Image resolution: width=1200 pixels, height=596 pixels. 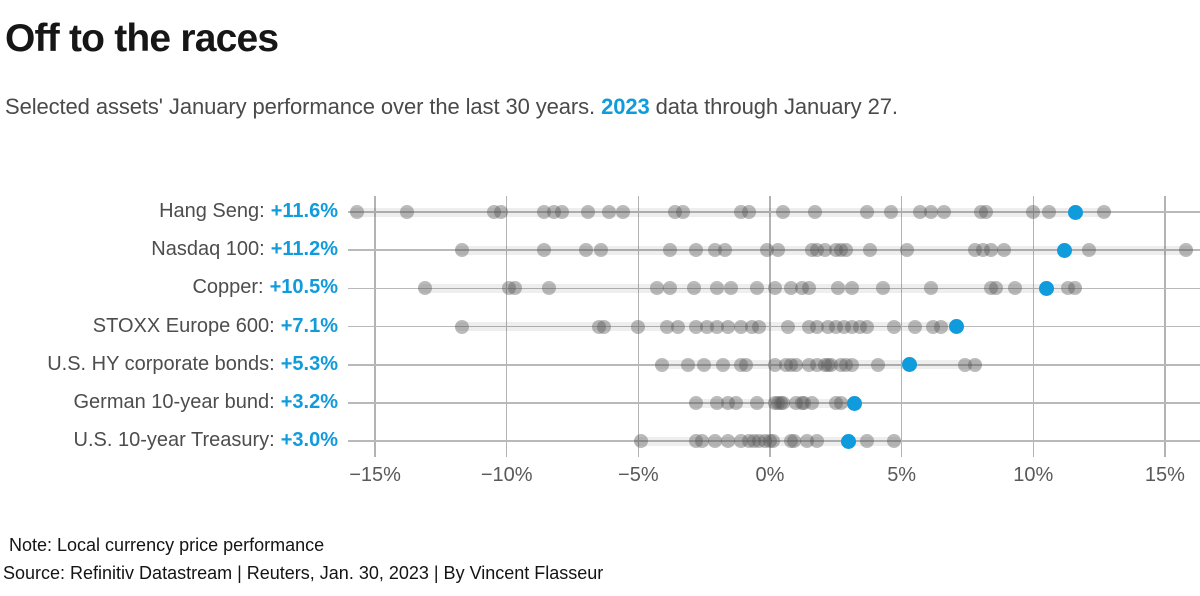 I want to click on page-title: Off to the races, so click(x=142, y=38).